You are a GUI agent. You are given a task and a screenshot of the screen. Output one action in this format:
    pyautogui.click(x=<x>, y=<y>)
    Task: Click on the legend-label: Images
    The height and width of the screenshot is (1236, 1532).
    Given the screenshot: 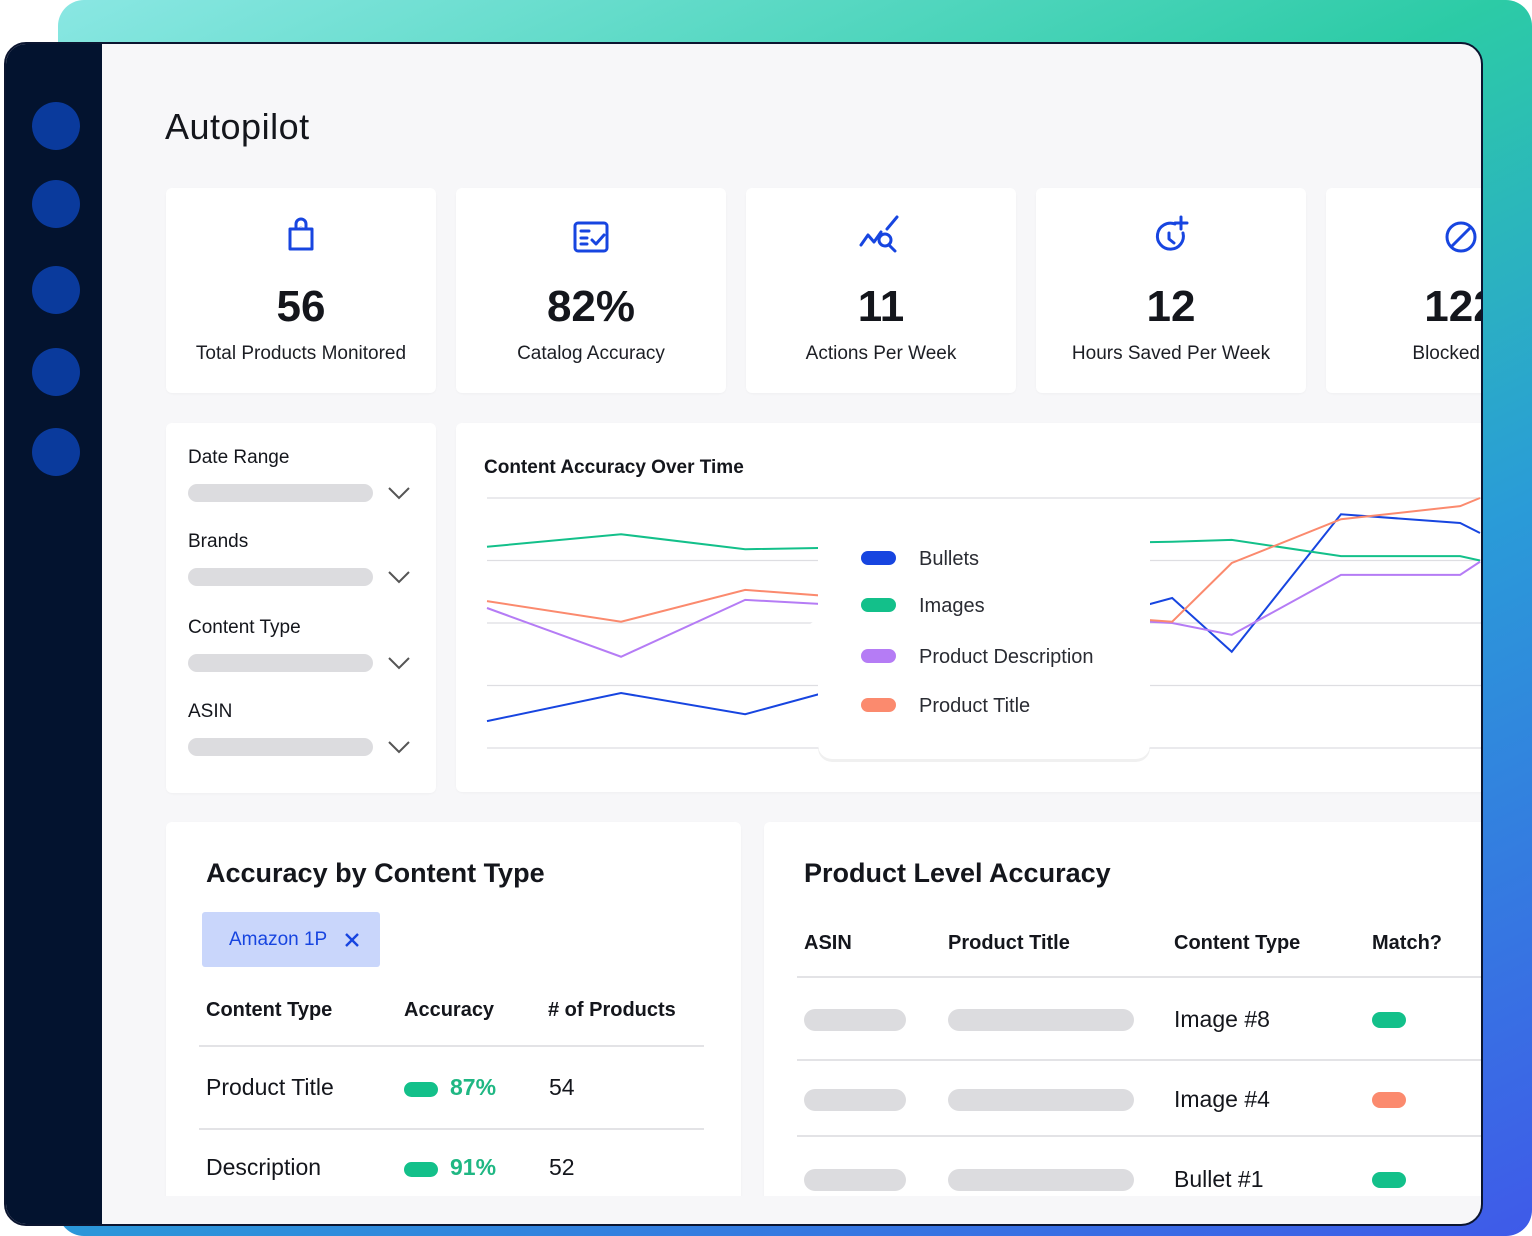 What is the action you would take?
    pyautogui.click(x=952, y=606)
    